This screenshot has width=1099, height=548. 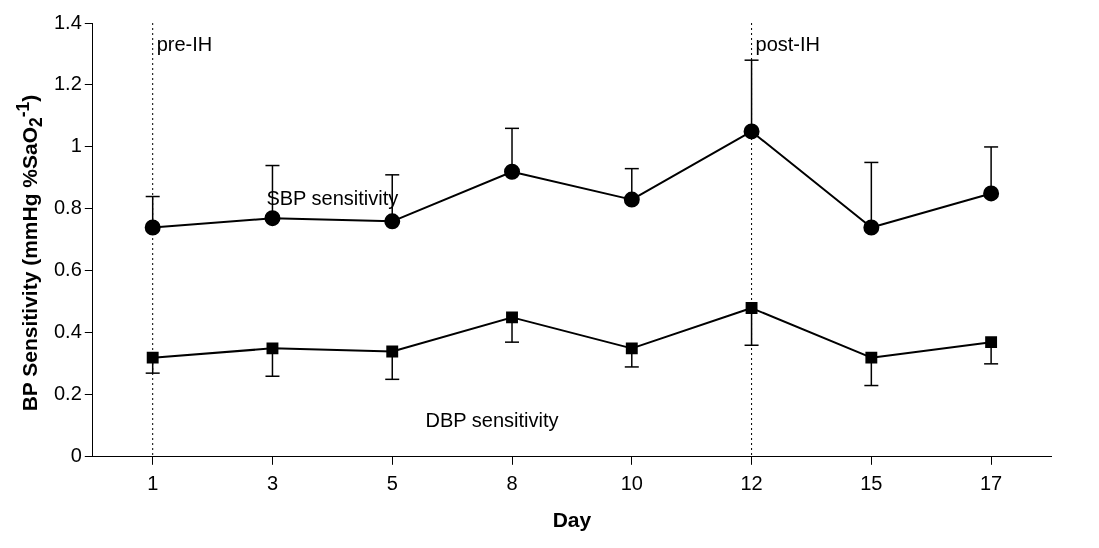 What do you see at coordinates (67, 21) in the screenshot?
I see `y-tick-label: 1.4` at bounding box center [67, 21].